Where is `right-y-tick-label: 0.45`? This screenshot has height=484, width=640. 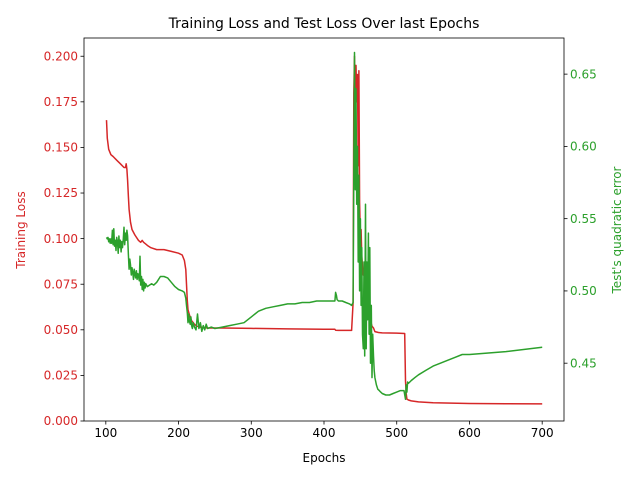 right-y-tick-label: 0.45 is located at coordinates (583, 363).